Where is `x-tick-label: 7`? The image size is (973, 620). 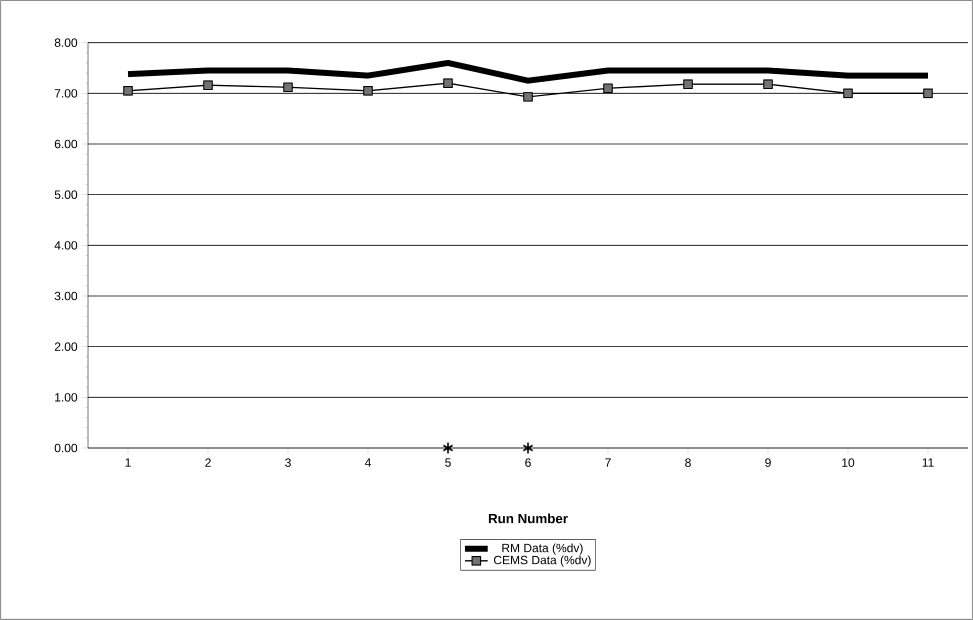 x-tick-label: 7 is located at coordinates (608, 462).